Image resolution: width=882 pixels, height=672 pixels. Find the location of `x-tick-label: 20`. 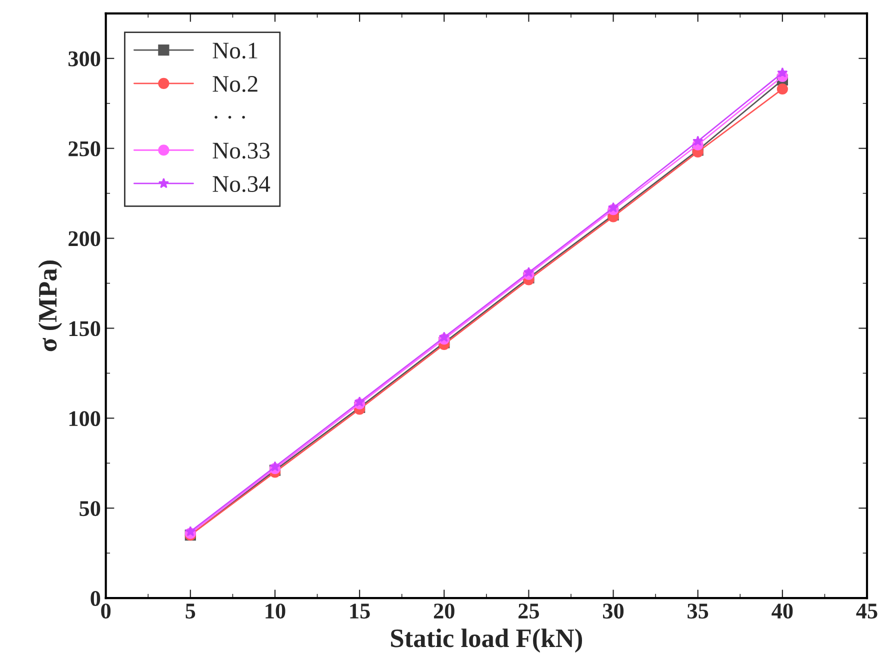

x-tick-label: 20 is located at coordinates (444, 611).